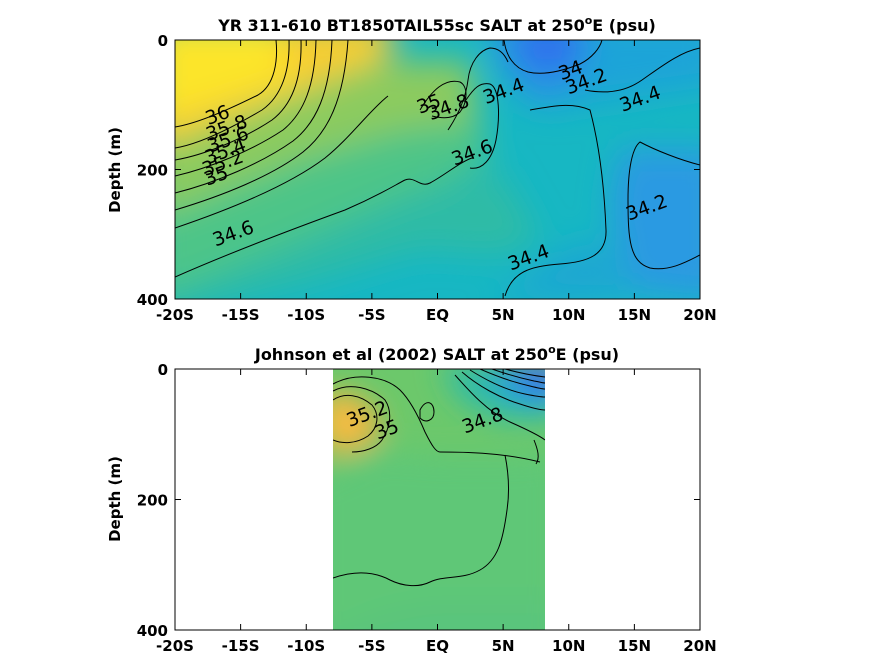  I want to click on panel-top-xtick-label: 20N, so click(699, 315).